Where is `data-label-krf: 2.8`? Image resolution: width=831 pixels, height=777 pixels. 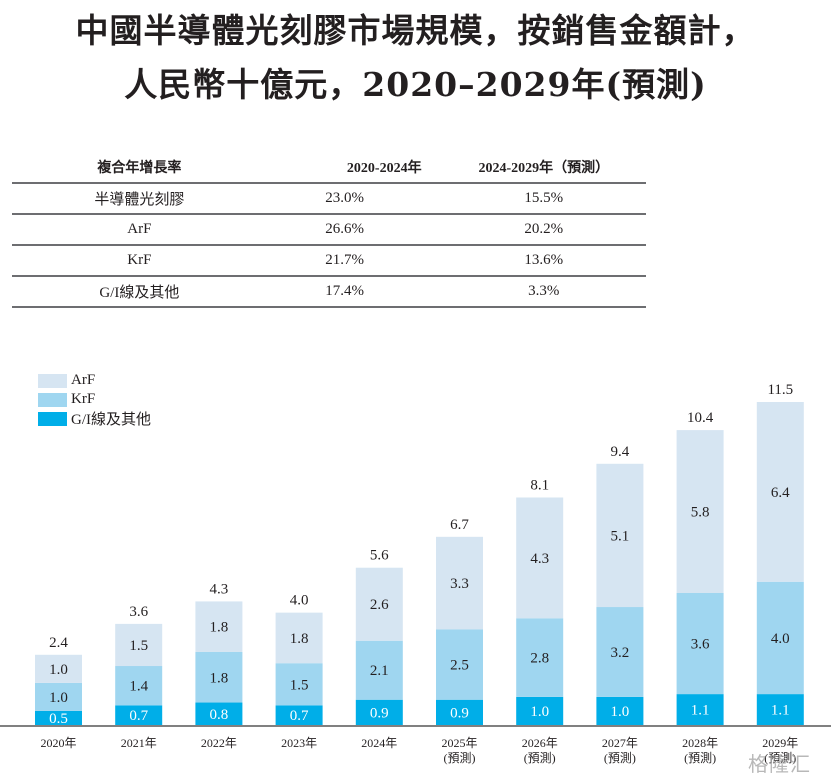 data-label-krf: 2.8 is located at coordinates (539, 659).